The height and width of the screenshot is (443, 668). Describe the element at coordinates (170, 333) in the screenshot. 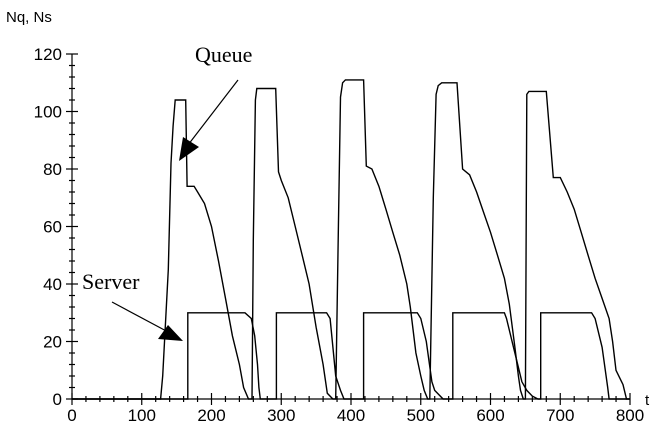

I see `server-annotation-arrowhead` at that location.